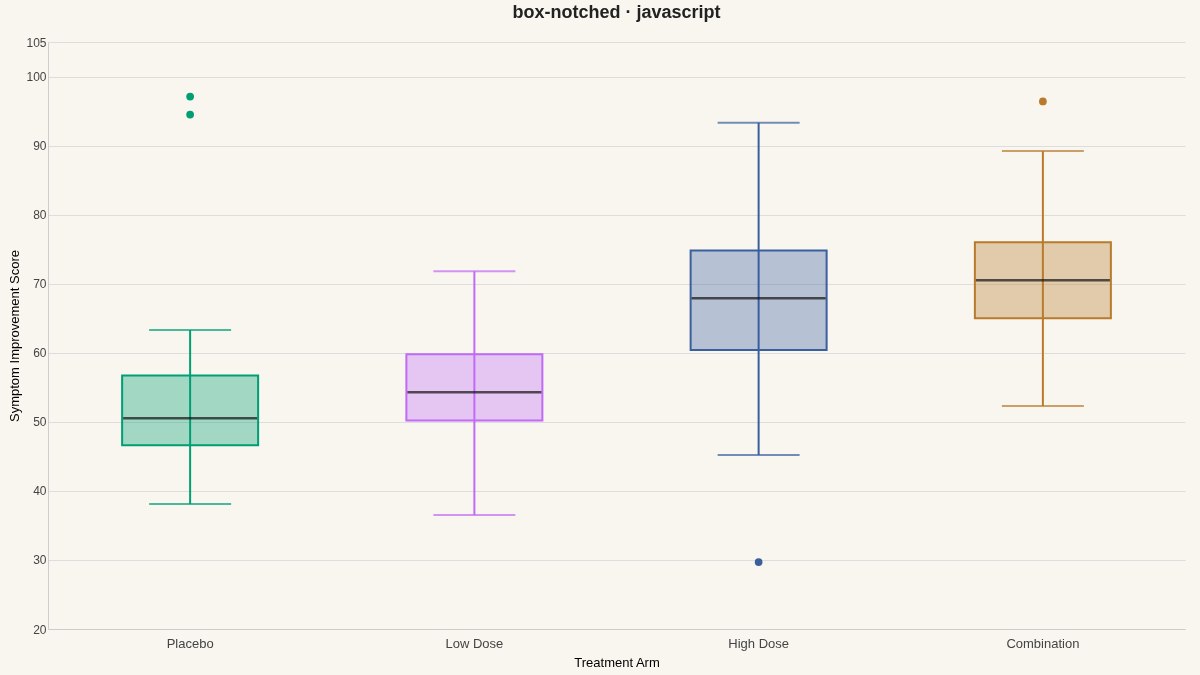  I want to click on x-tick-label: Placebo, so click(190, 643).